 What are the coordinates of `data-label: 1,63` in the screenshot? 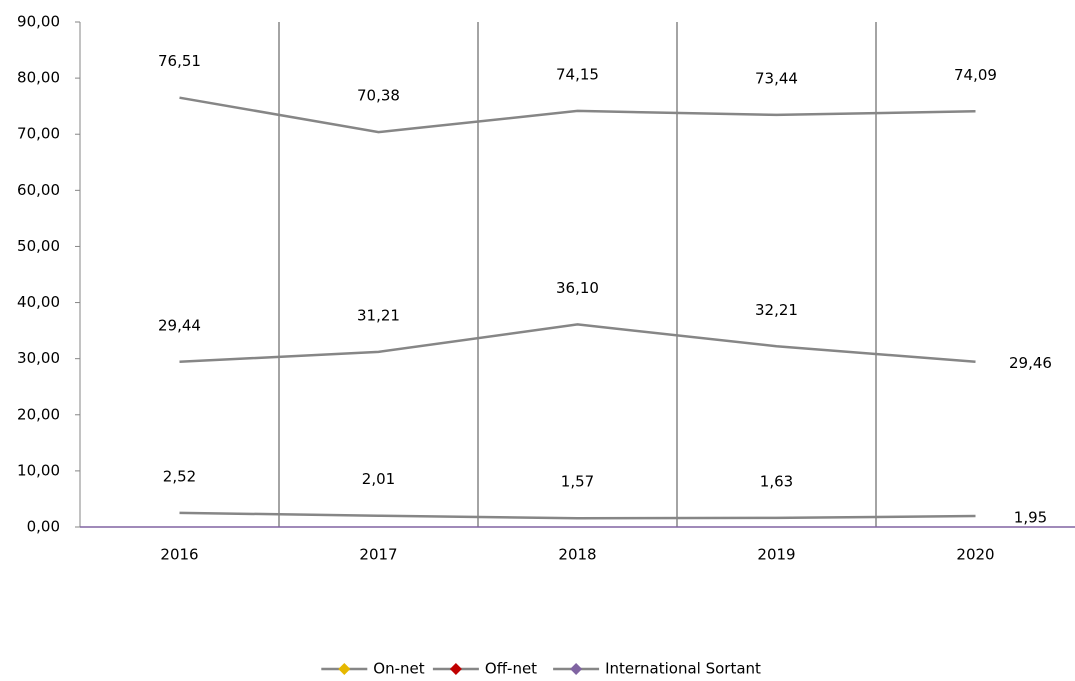 It's located at (776, 481).